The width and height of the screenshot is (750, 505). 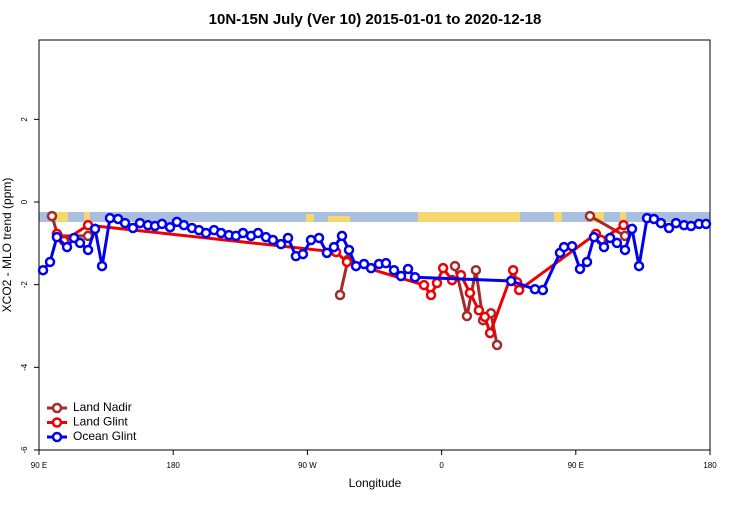 I want to click on legend-label: Ocean Glint, so click(x=105, y=436).